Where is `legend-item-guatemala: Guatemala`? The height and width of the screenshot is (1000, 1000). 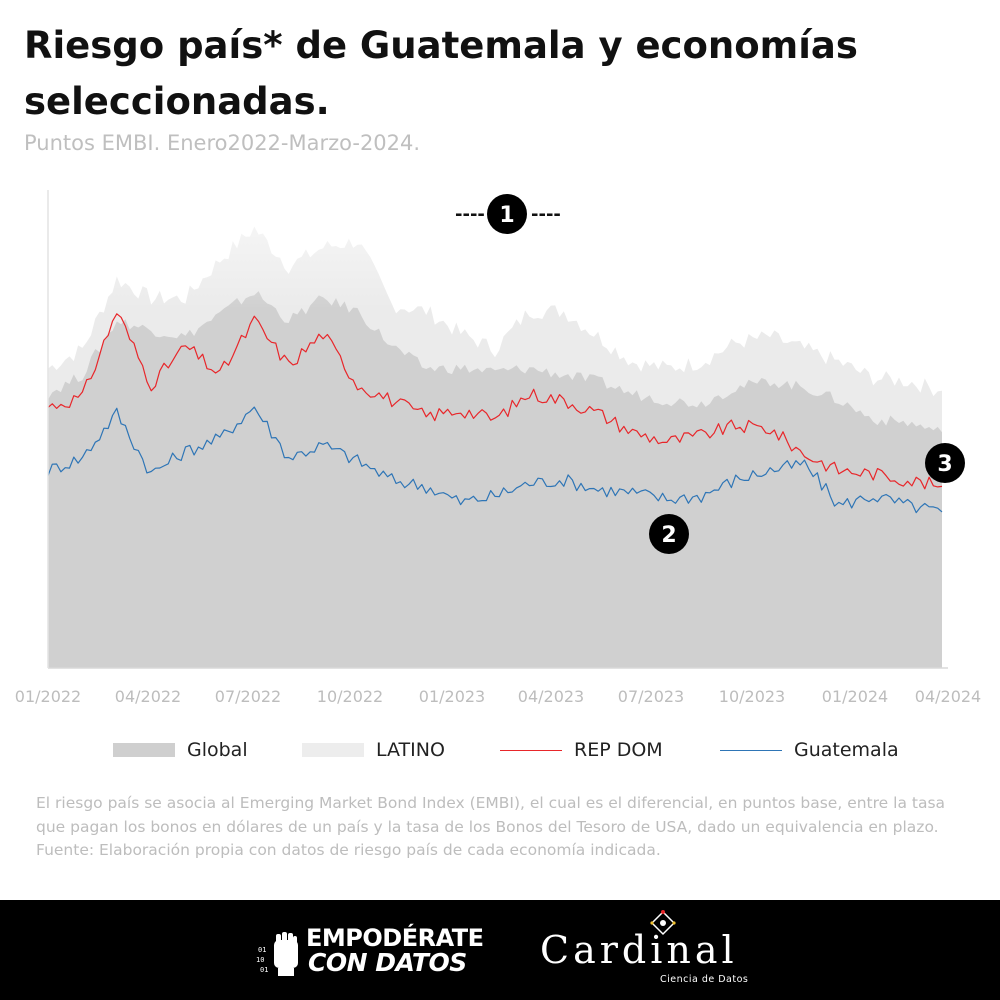 legend-item-guatemala: Guatemala is located at coordinates (809, 750).